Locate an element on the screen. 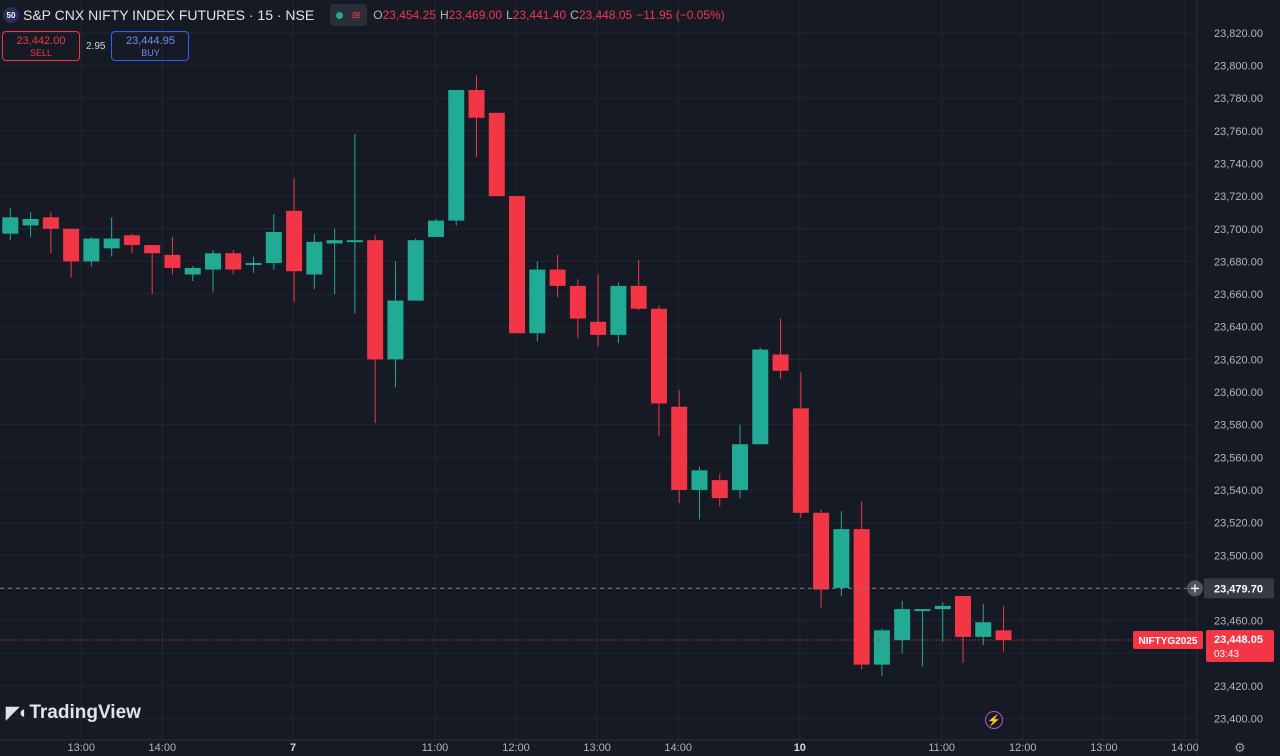 The height and width of the screenshot is (756, 1280). symbol-tag-box is located at coordinates (1168, 640).